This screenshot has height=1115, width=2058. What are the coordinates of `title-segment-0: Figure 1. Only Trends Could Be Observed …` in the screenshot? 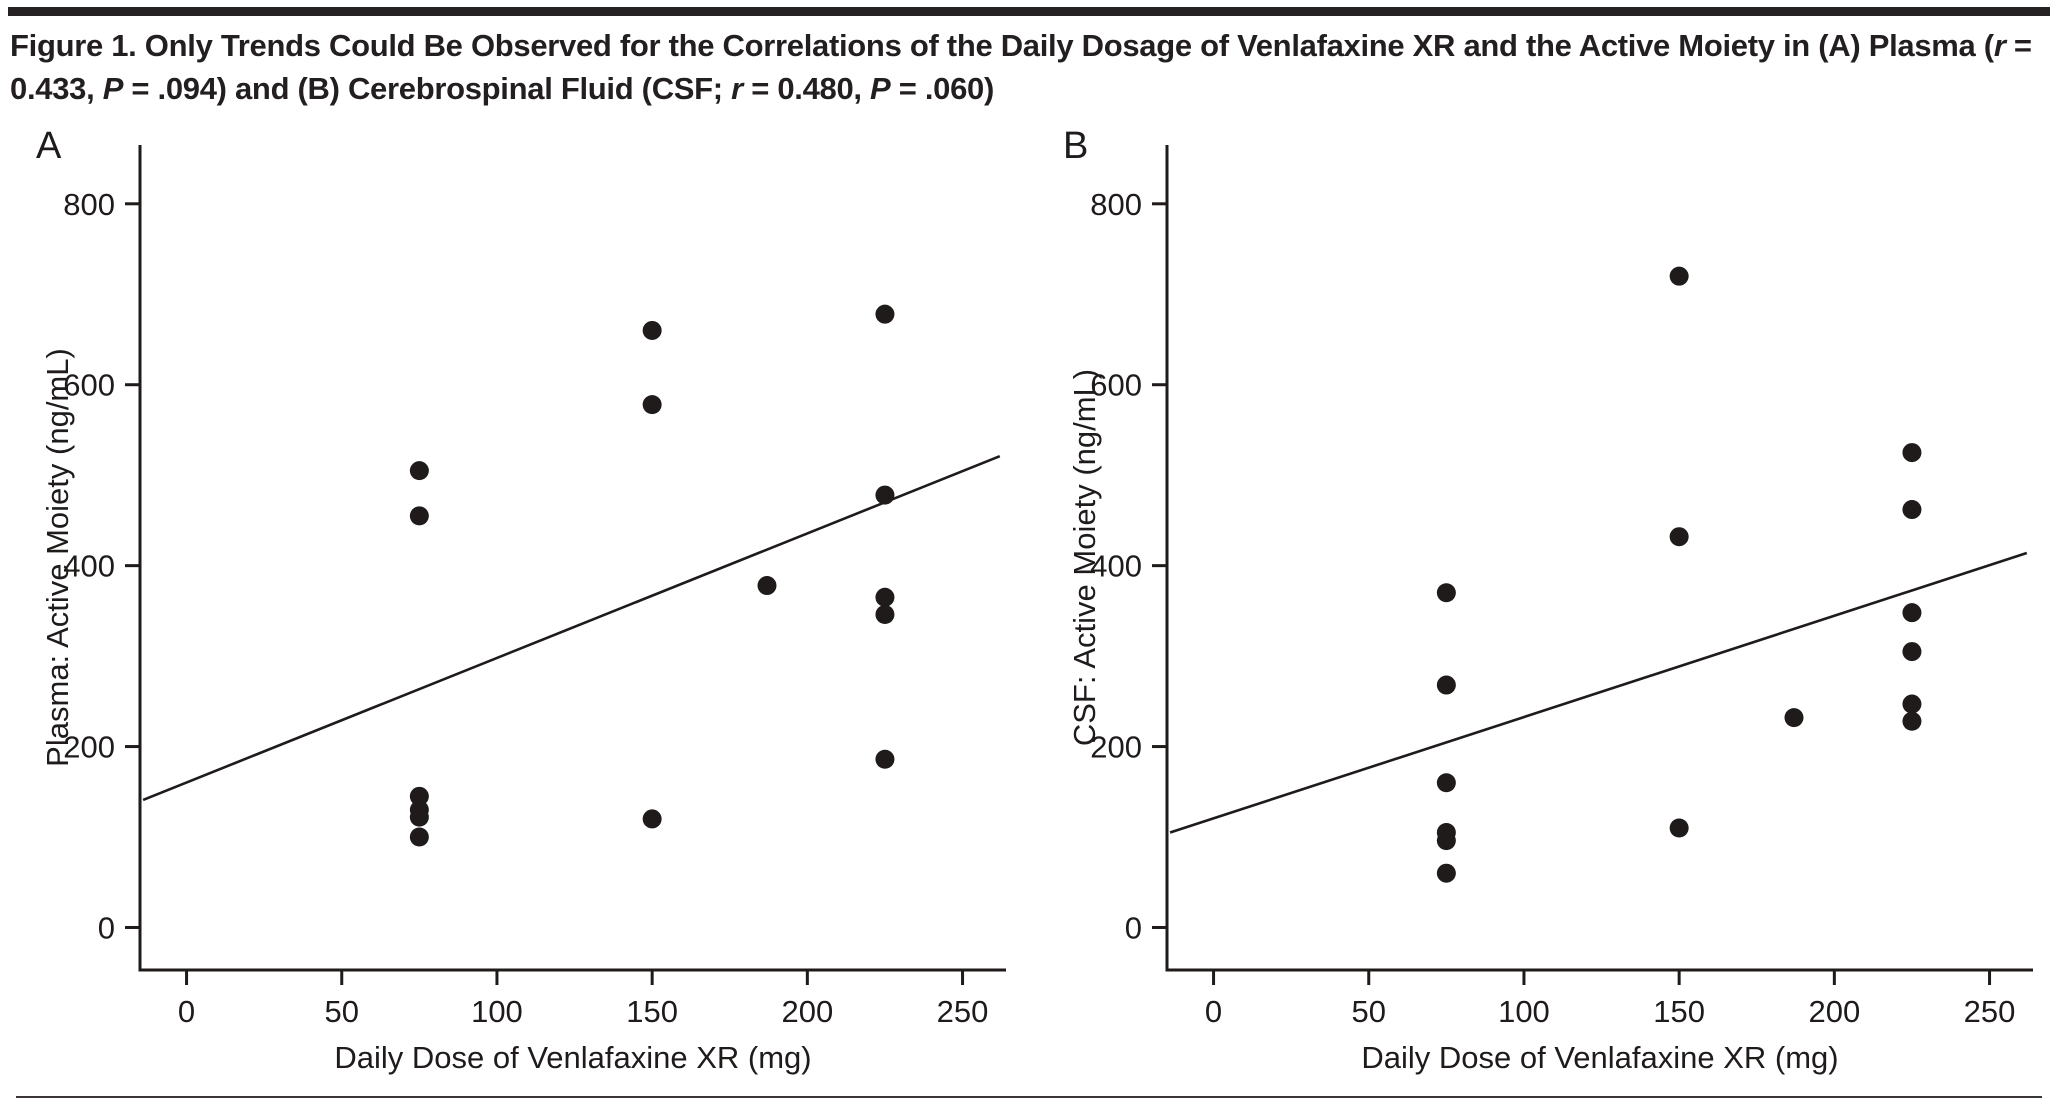 It's located at (1002, 45).